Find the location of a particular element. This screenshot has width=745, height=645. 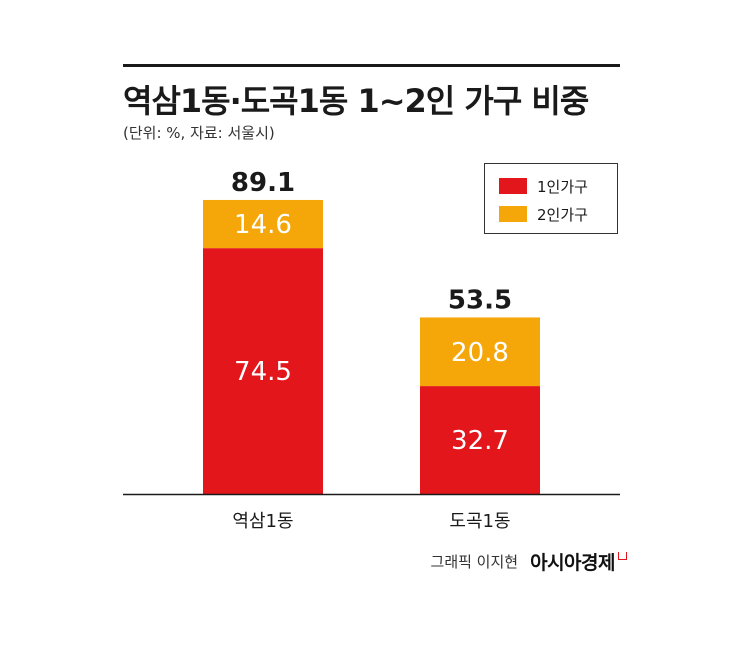

legend: 1인가구 2인가구 is located at coordinates (551, 198).